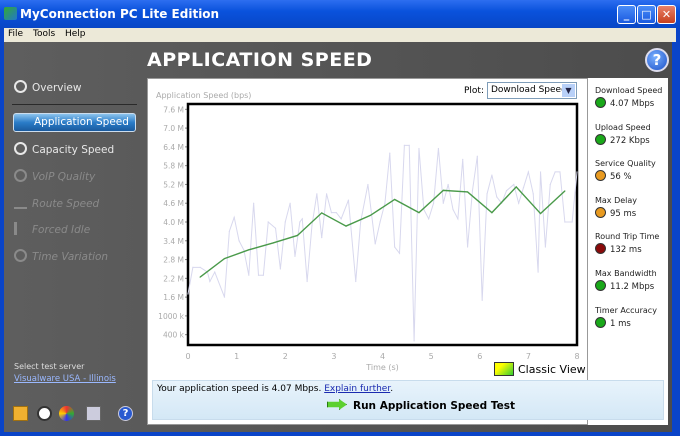  I want to click on stat-label: Download Speed, so click(629, 90).